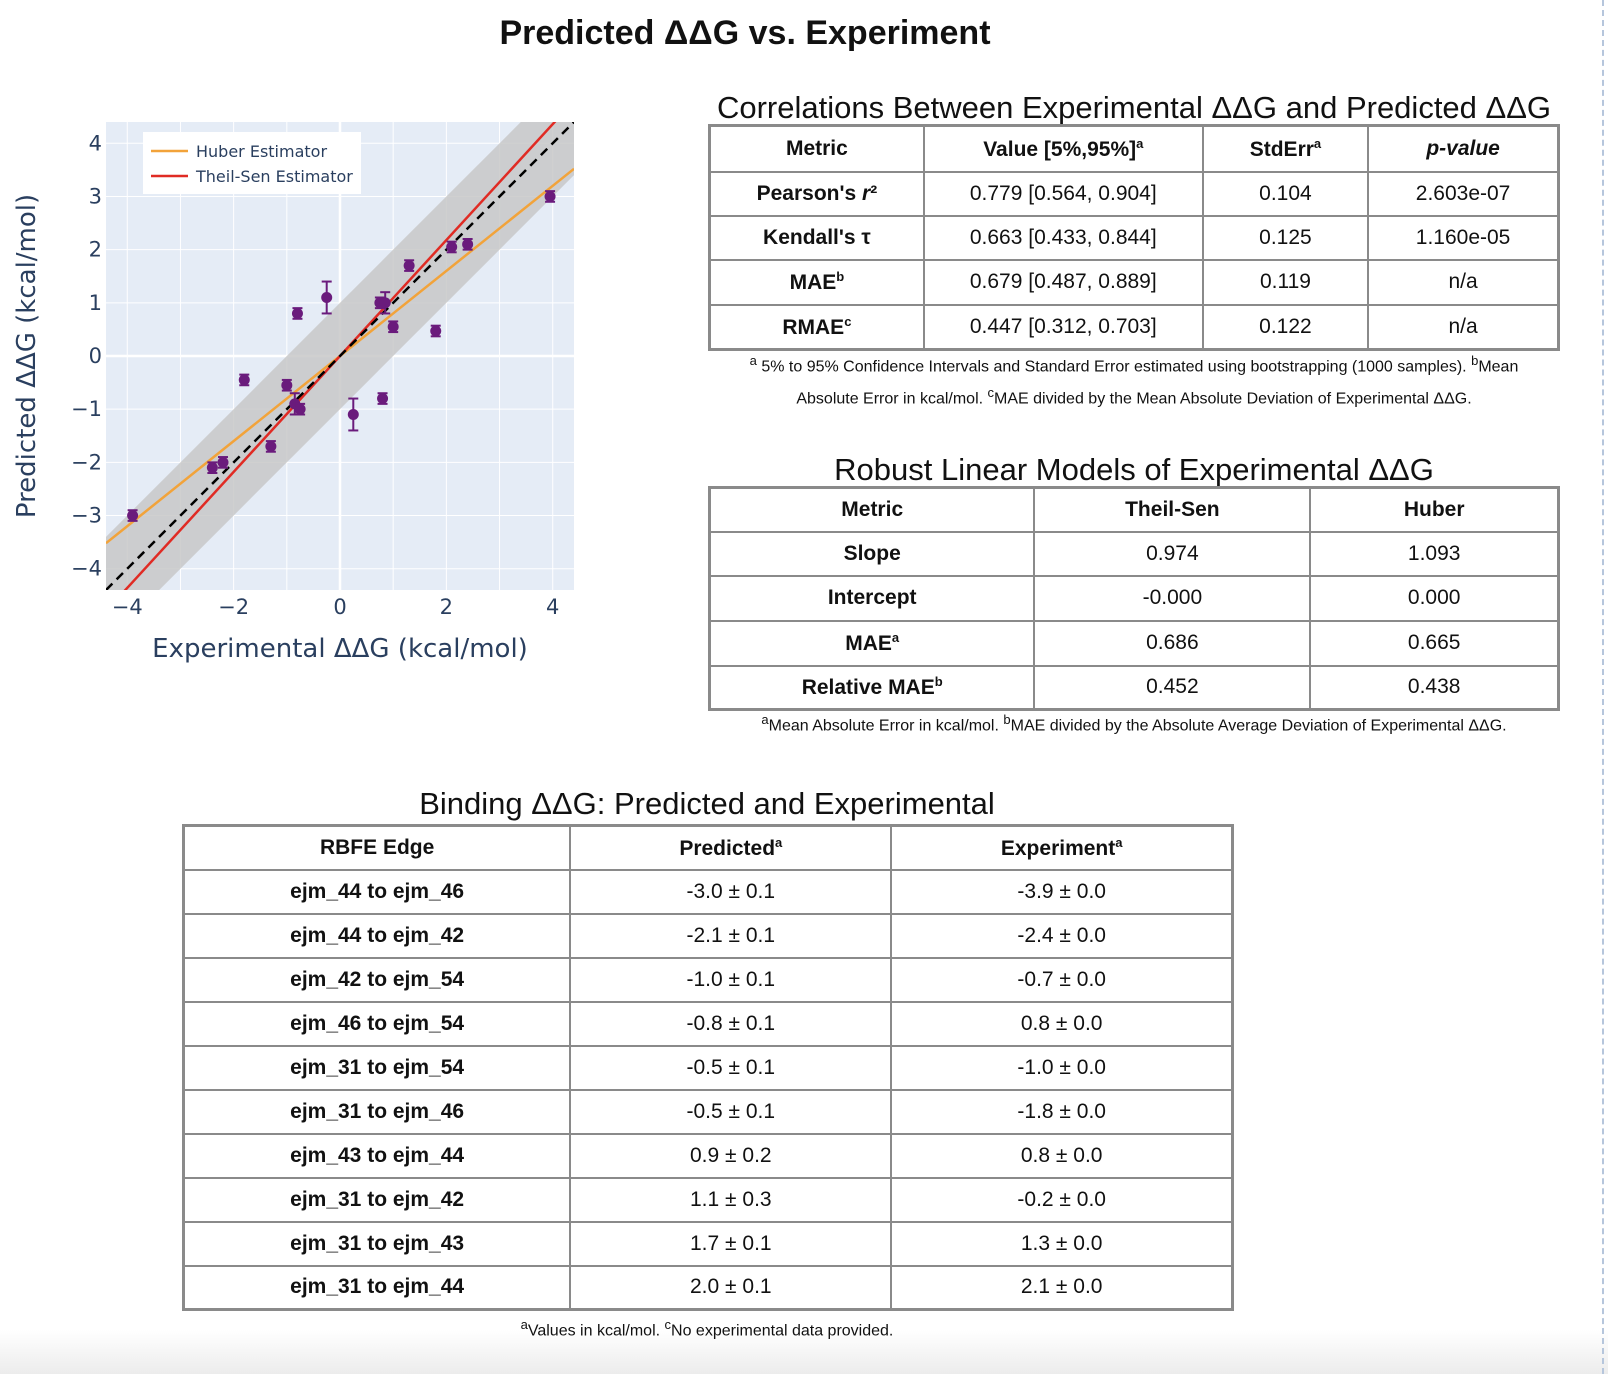 Image resolution: width=1608 pixels, height=1374 pixels. I want to click on experiment-cell: -0.7 ± 0.0, so click(1062, 979).